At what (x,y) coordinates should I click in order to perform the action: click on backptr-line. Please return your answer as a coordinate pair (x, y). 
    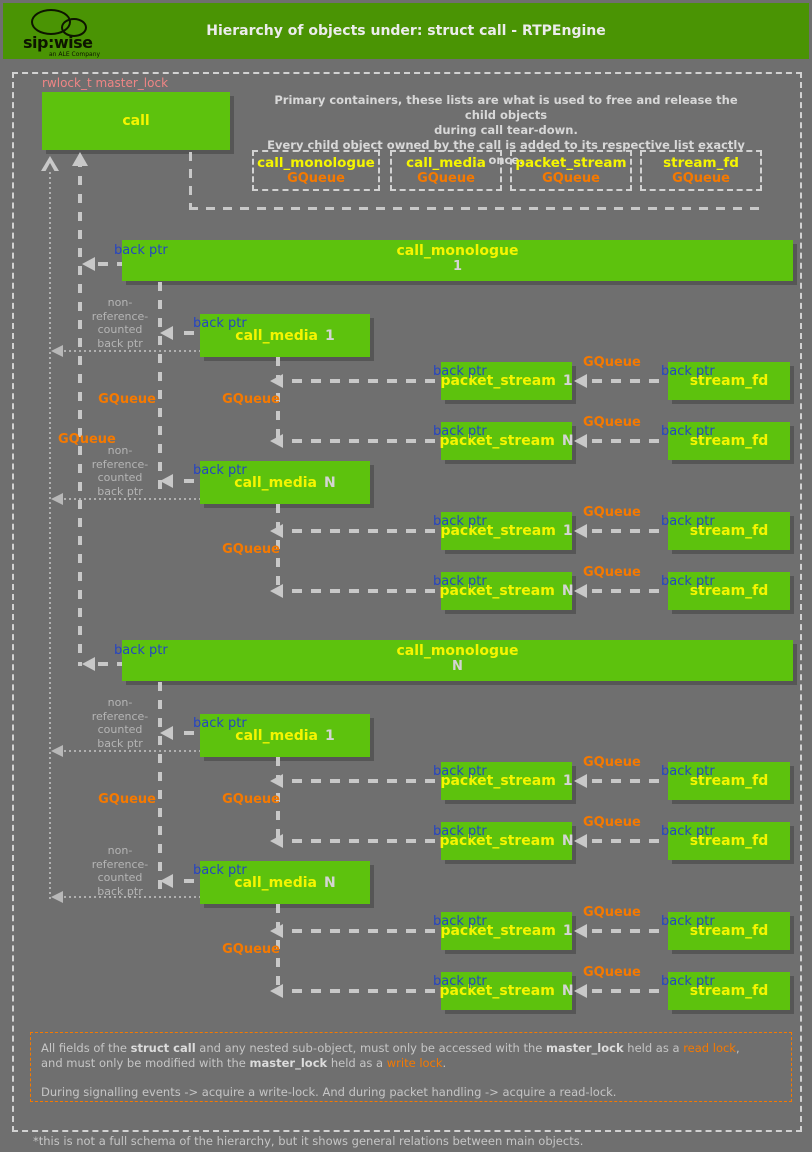
    Looking at the image, I should click on (80, 412).